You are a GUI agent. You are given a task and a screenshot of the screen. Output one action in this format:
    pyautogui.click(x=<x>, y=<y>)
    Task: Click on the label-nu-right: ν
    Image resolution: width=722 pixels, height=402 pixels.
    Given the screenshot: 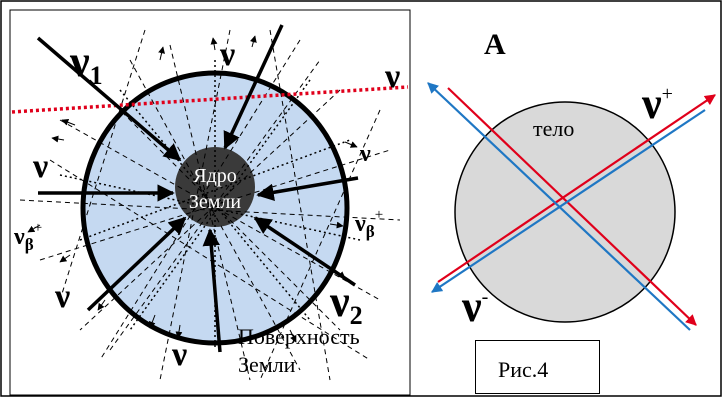 What is the action you would take?
    pyautogui.click(x=393, y=76)
    